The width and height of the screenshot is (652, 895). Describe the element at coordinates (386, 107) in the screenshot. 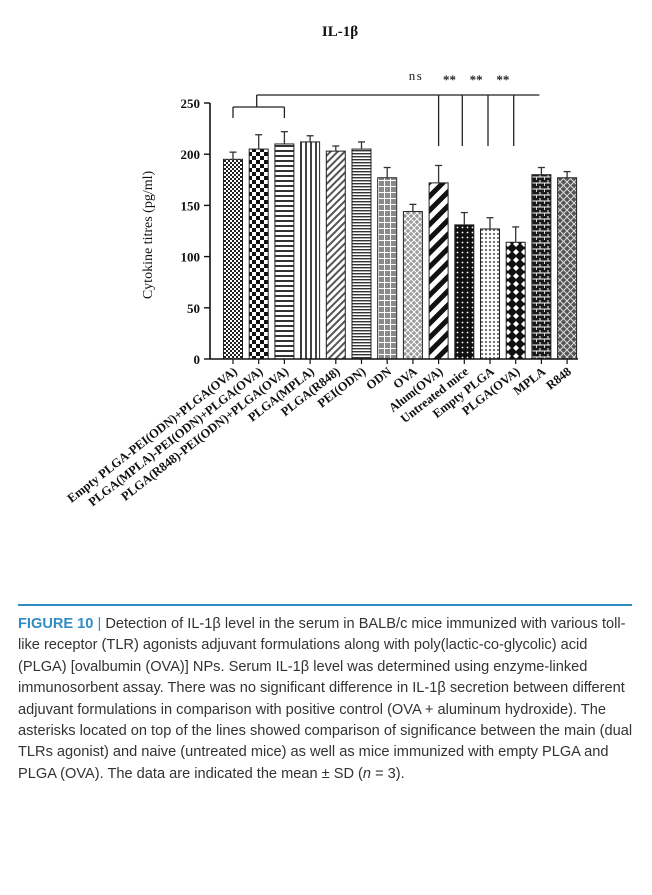

I see `significance-annotations: ns ** ** **` at that location.